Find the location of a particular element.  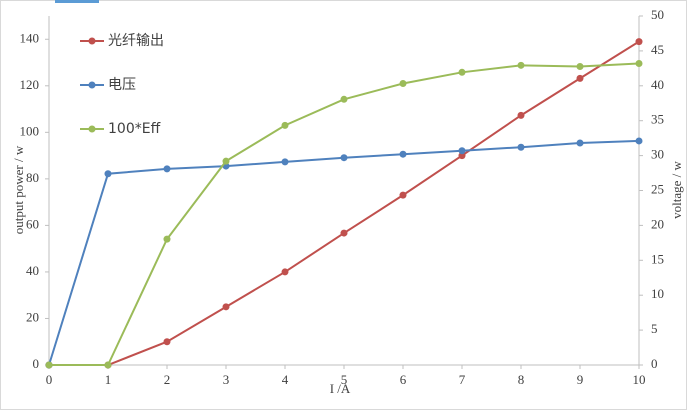

y2-tick-label: 0 is located at coordinates (654, 363).